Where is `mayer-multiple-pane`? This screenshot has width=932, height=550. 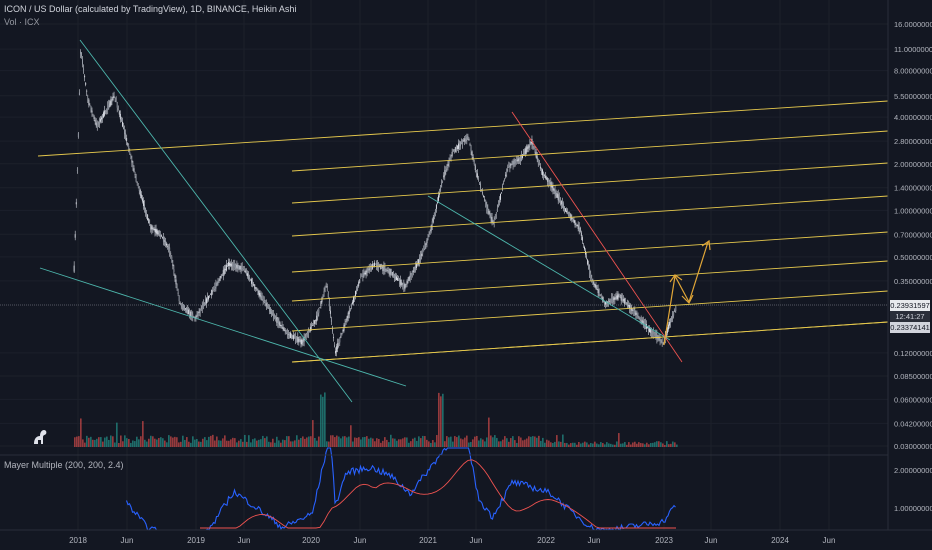
mayer-multiple-pane is located at coordinates (400, 489).